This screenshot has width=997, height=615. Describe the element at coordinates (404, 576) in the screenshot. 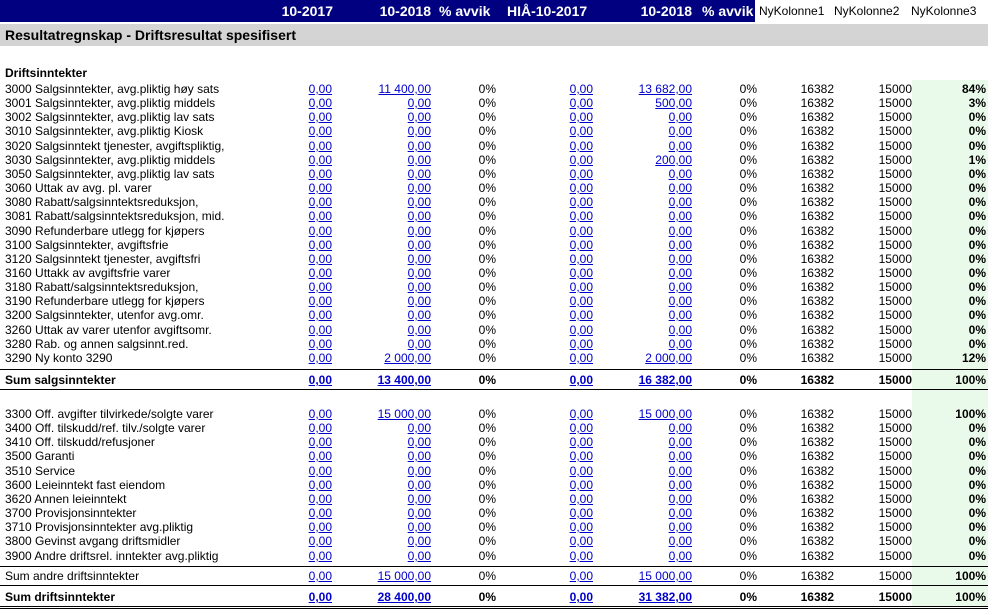

I see `cell-v2: 15 000,00` at that location.